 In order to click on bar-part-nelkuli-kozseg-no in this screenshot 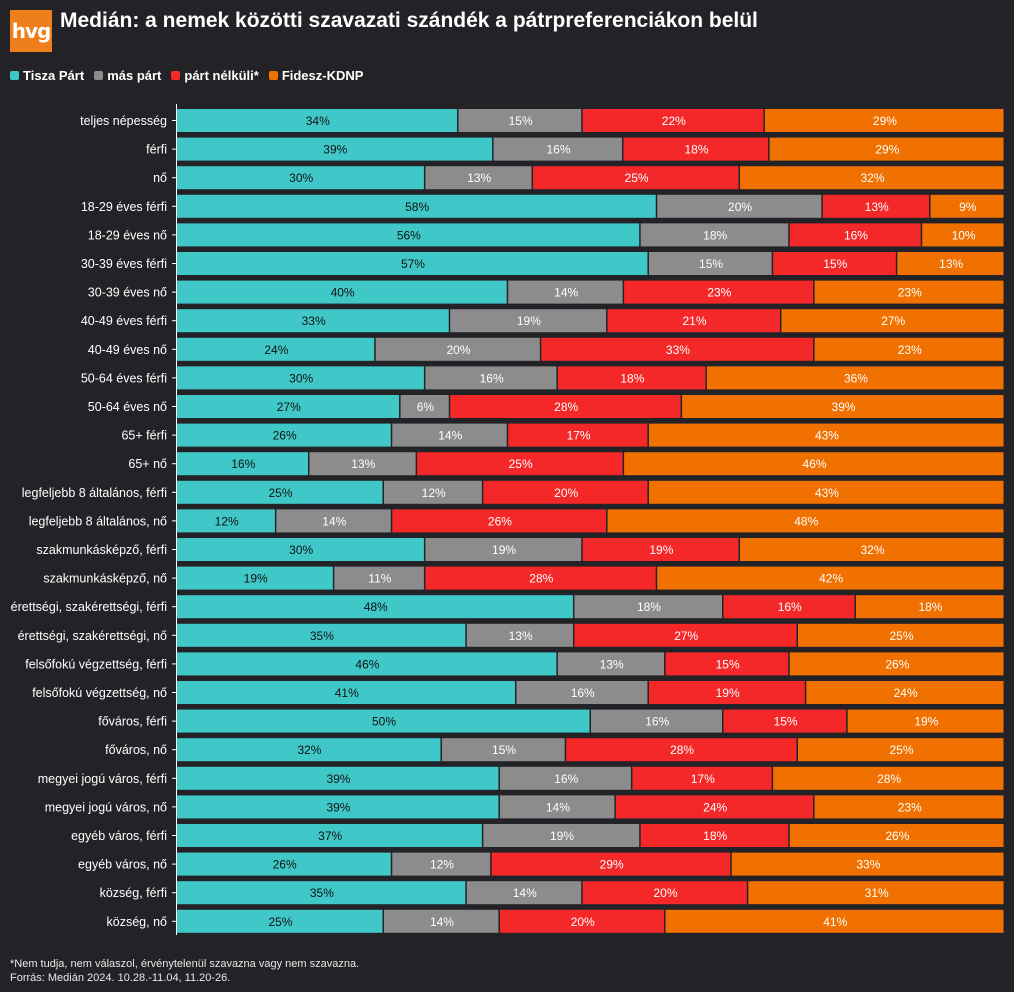, I will do `click(582, 921)`.